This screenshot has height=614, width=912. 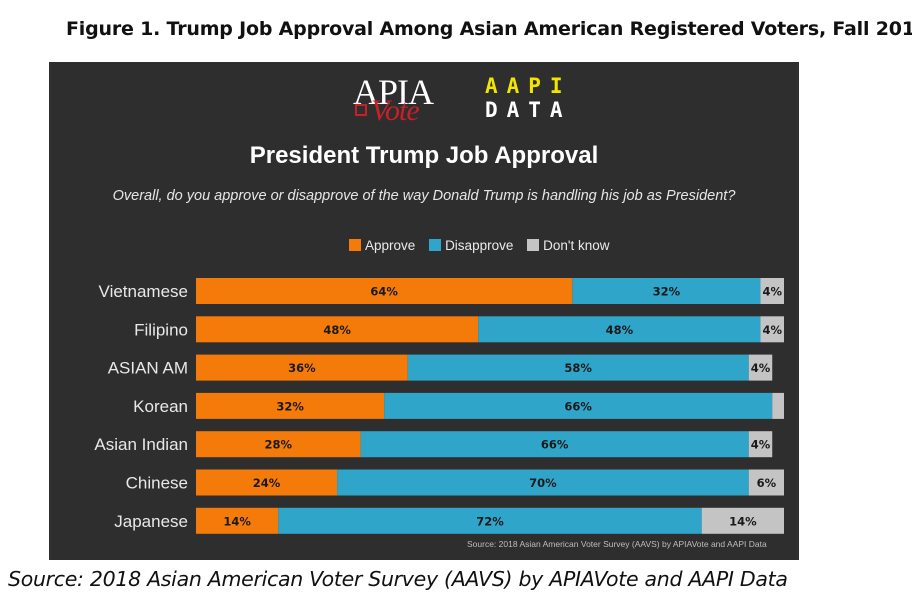 I want to click on data-label-approve-chinese: 24%, so click(x=267, y=483).